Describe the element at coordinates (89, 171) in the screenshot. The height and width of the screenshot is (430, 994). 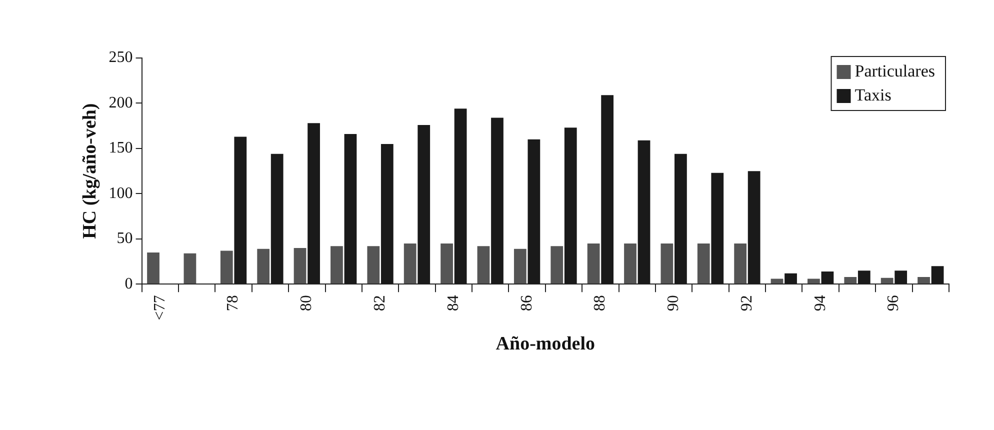
I see `y-axis-title: HC (kg/año-veh)` at that location.